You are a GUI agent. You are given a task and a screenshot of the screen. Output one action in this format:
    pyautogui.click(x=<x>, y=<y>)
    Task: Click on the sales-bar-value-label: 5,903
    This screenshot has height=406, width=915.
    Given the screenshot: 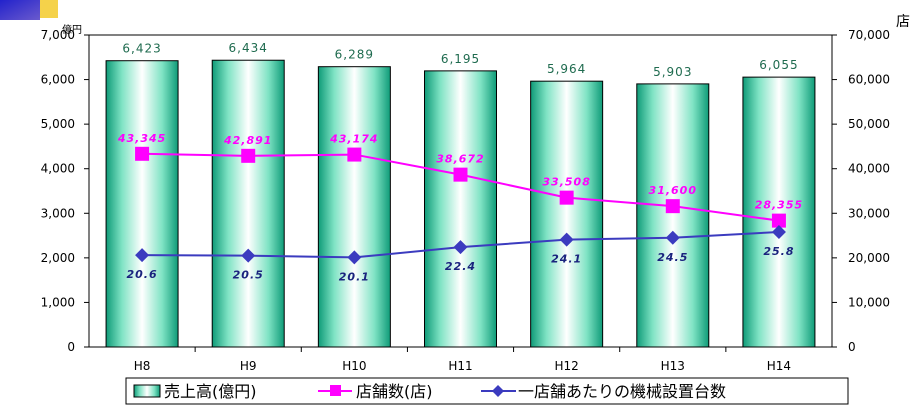 What is the action you would take?
    pyautogui.click(x=672, y=72)
    